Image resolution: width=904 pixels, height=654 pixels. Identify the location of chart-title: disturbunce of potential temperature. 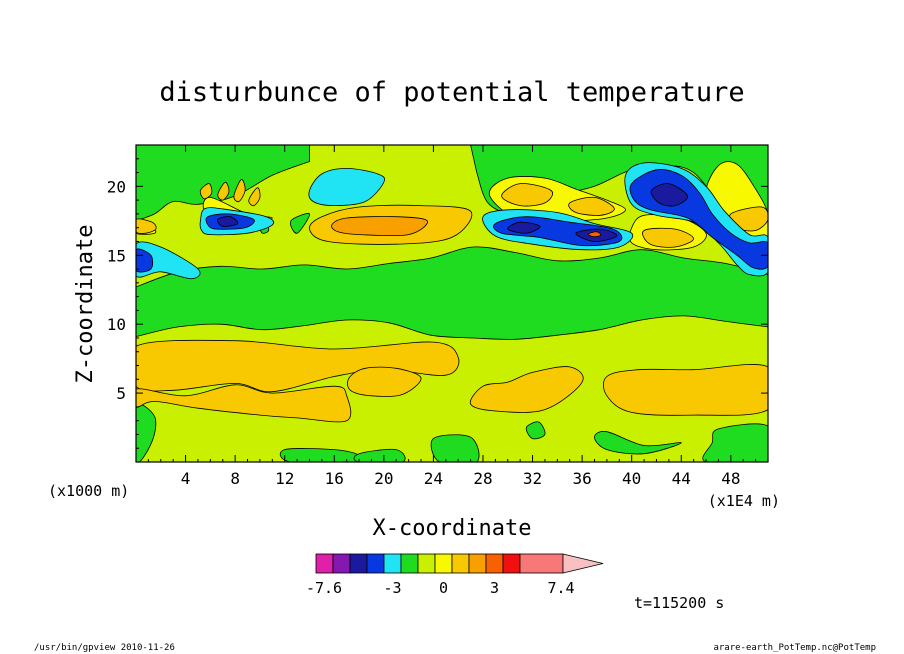
(451, 92).